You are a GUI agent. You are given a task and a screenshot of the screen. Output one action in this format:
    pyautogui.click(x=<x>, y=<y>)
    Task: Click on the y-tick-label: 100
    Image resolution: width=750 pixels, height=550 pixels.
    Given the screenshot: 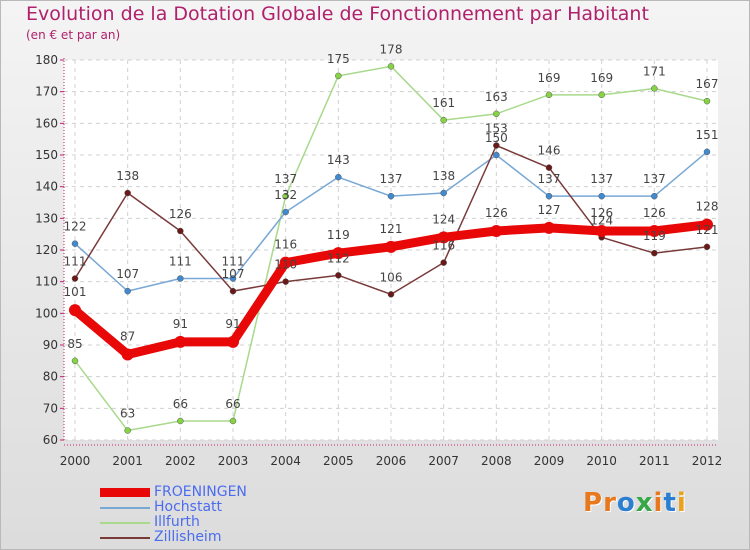 What is the action you would take?
    pyautogui.click(x=46, y=313)
    